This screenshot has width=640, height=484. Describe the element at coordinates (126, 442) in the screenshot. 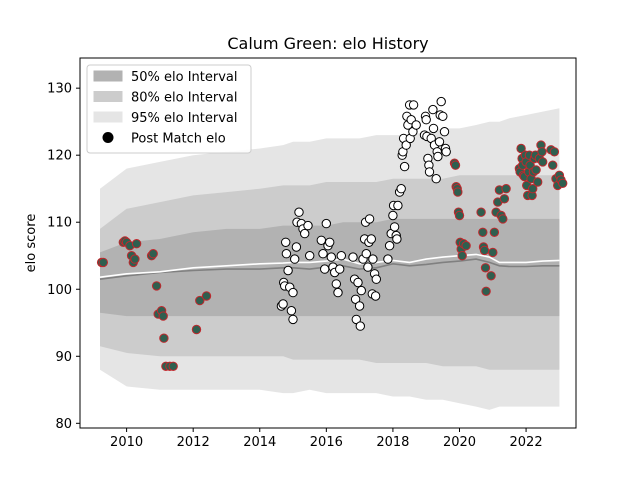

I see `x-tick-label-2010: 2010` at that location.